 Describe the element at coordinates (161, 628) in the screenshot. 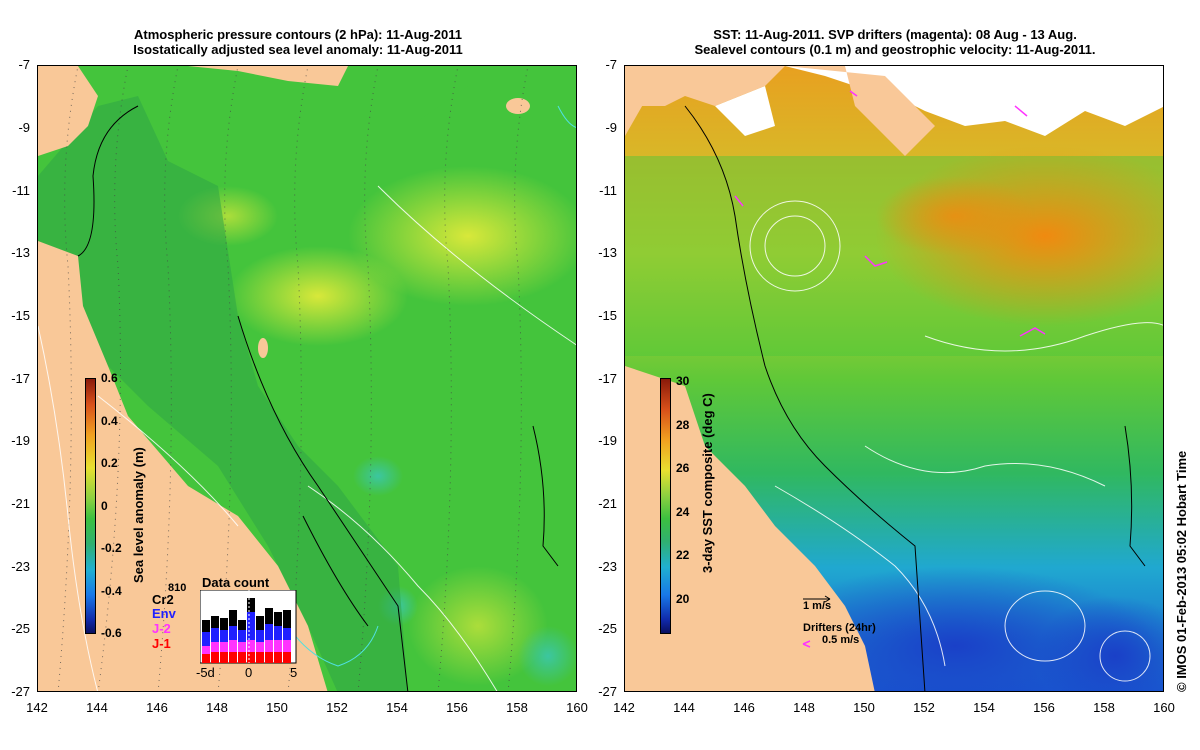

I see `inset-legend-j2: J-2` at that location.